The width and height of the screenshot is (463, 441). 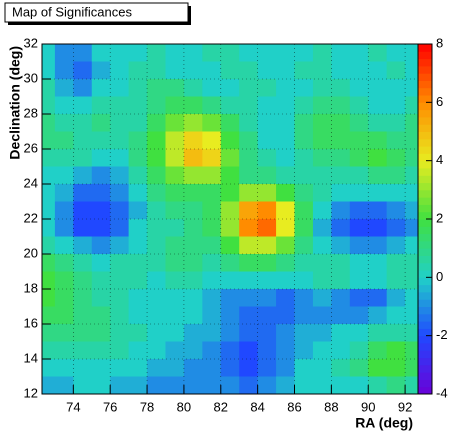 I want to click on y-axis-title: Declination (deg), so click(x=15, y=103).